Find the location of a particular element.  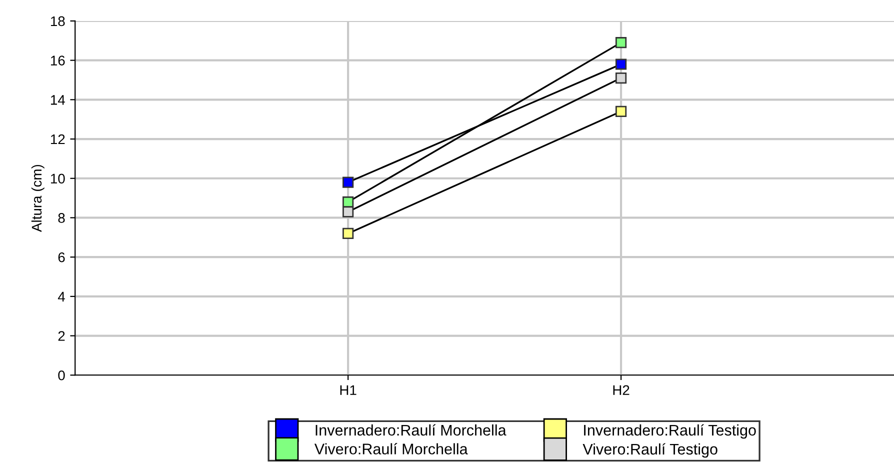

y-tick-label: 4 is located at coordinates (61, 297).